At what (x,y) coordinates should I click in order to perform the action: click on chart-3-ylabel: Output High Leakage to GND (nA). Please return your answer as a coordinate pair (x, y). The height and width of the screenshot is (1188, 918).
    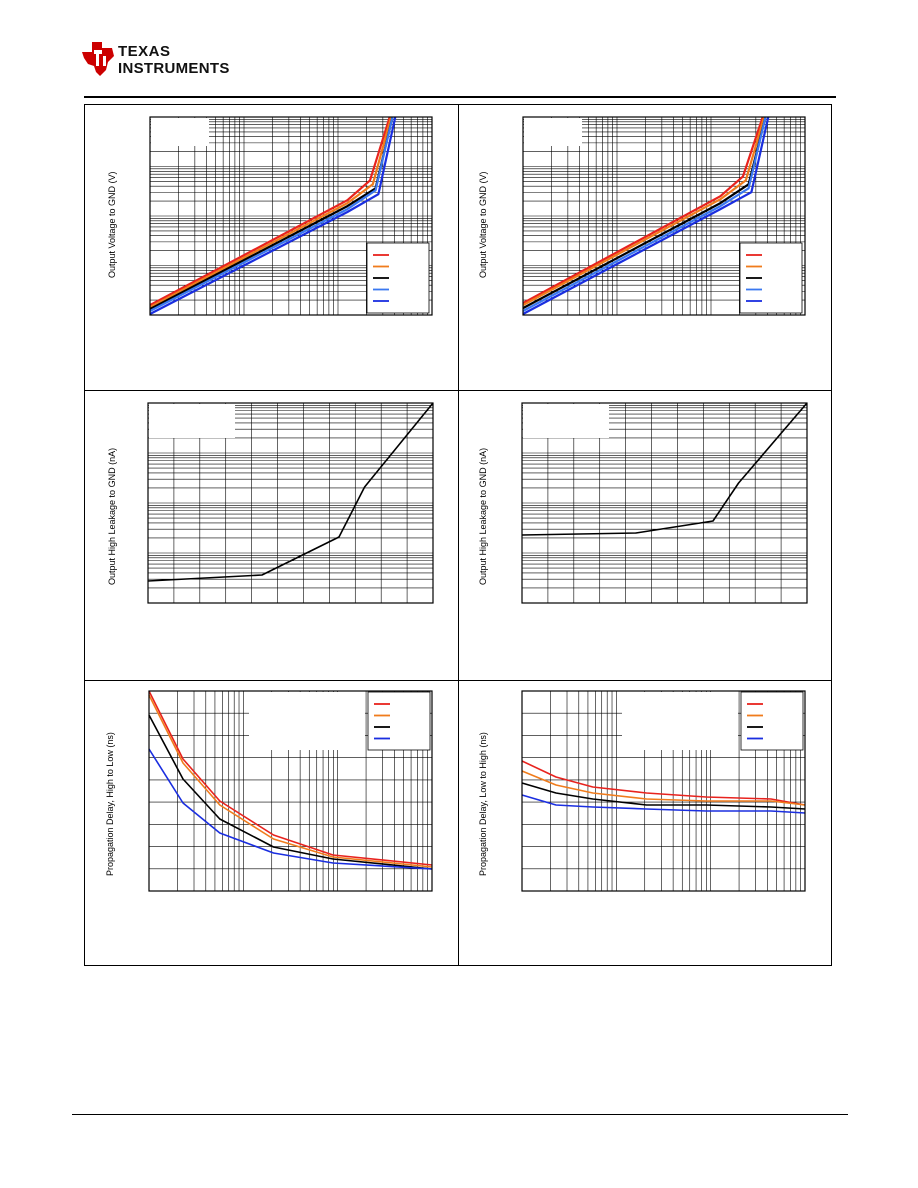
    Looking at the image, I should click on (112, 516).